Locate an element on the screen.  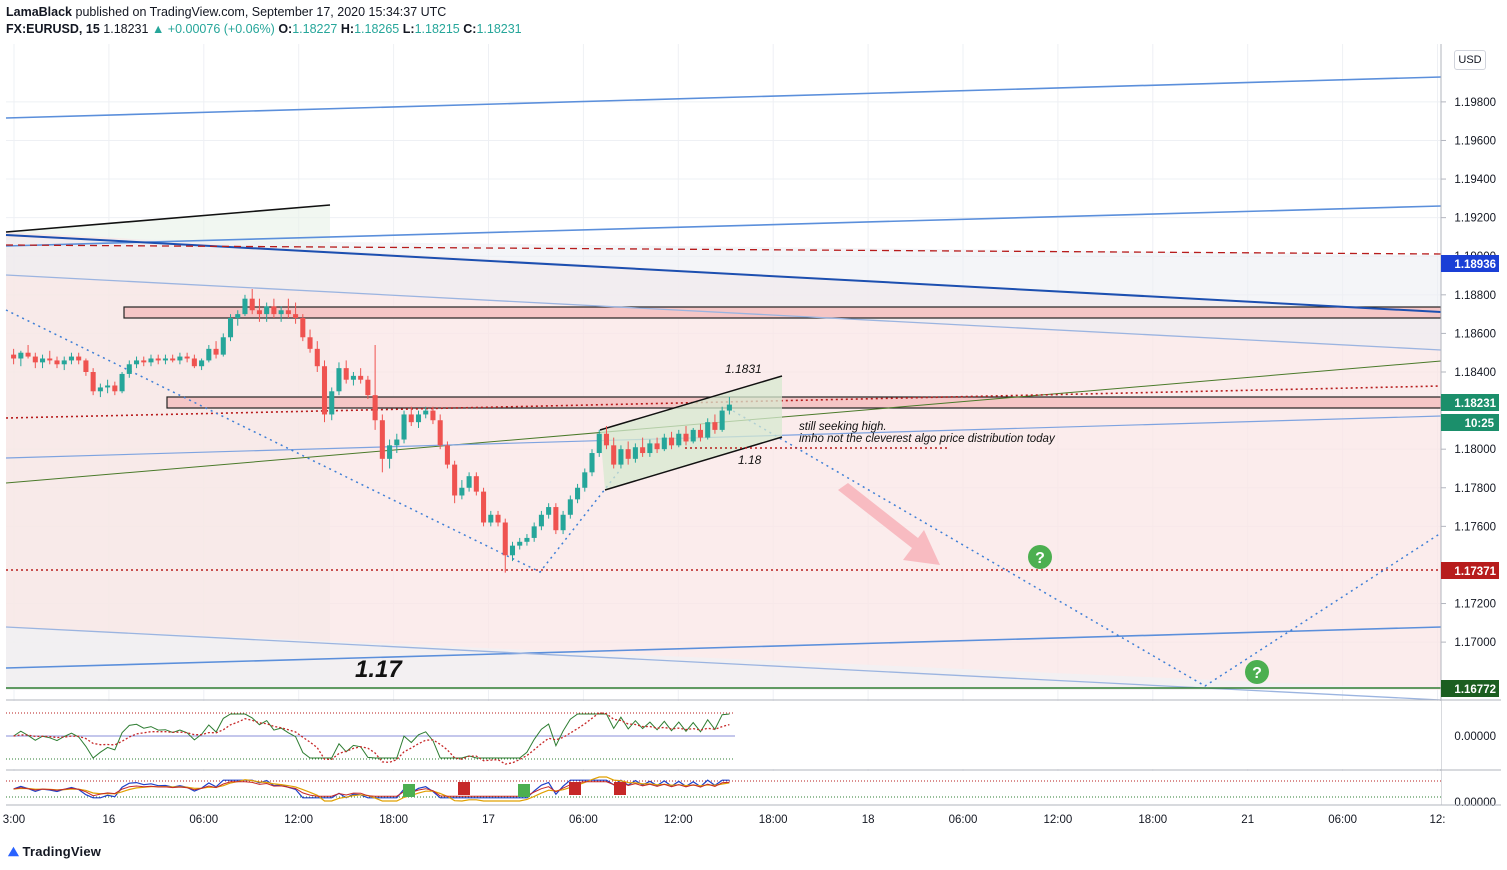
red-dotted-trend-line is located at coordinates (723, 402).